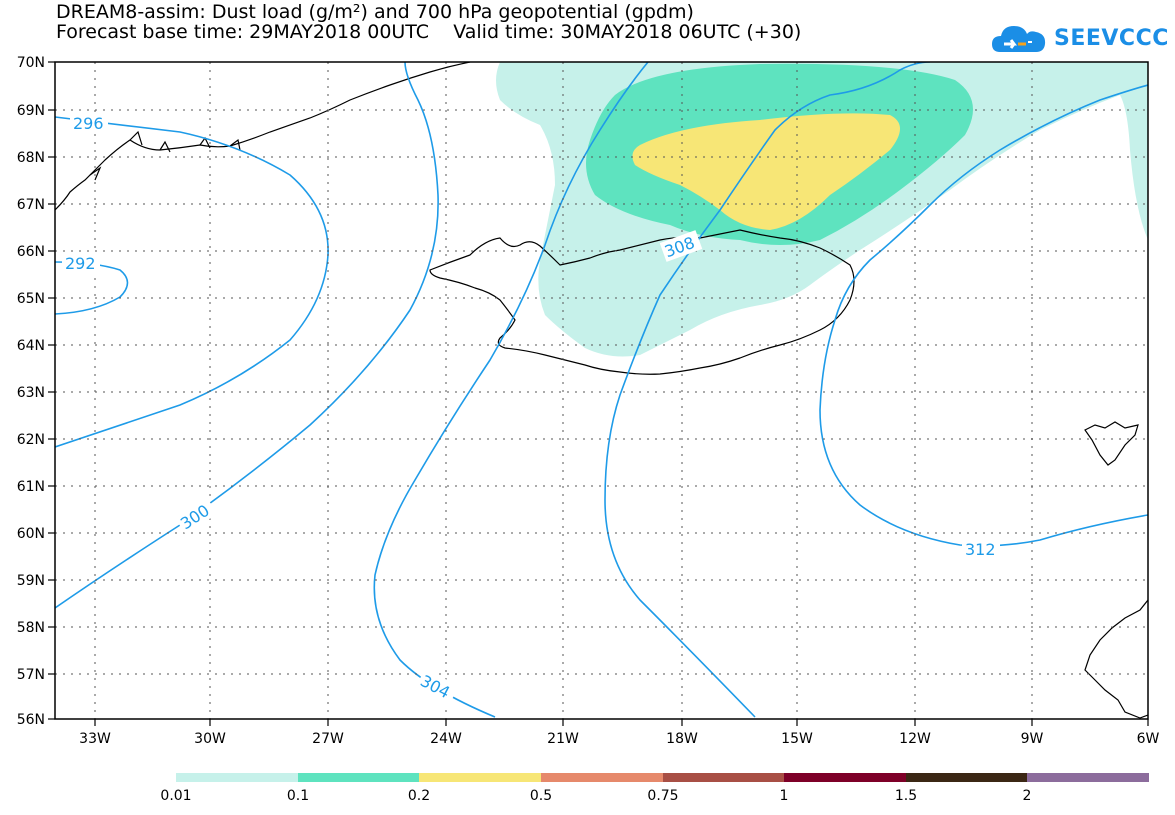  What do you see at coordinates (541, 796) in the screenshot?
I see `colorbar-label: 0.5` at bounding box center [541, 796].